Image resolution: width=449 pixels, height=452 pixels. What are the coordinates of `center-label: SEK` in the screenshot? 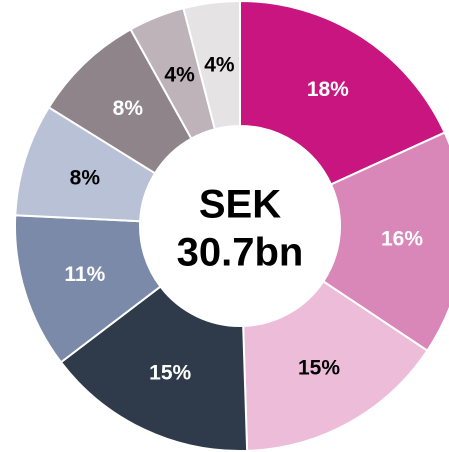 It's located at (240, 205).